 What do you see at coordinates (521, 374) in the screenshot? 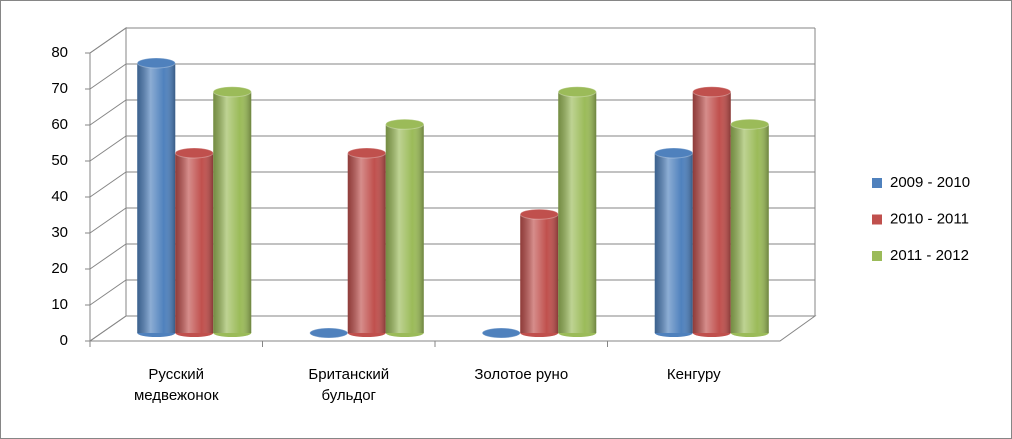
I see `x-tick-label: Золотое руно` at bounding box center [521, 374].